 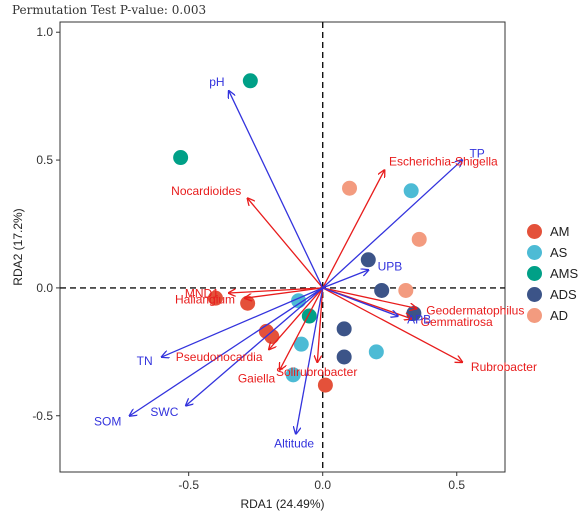 What do you see at coordinates (443, 161) in the screenshot?
I see `taxon-label: Escherichia-Shigella` at bounding box center [443, 161].